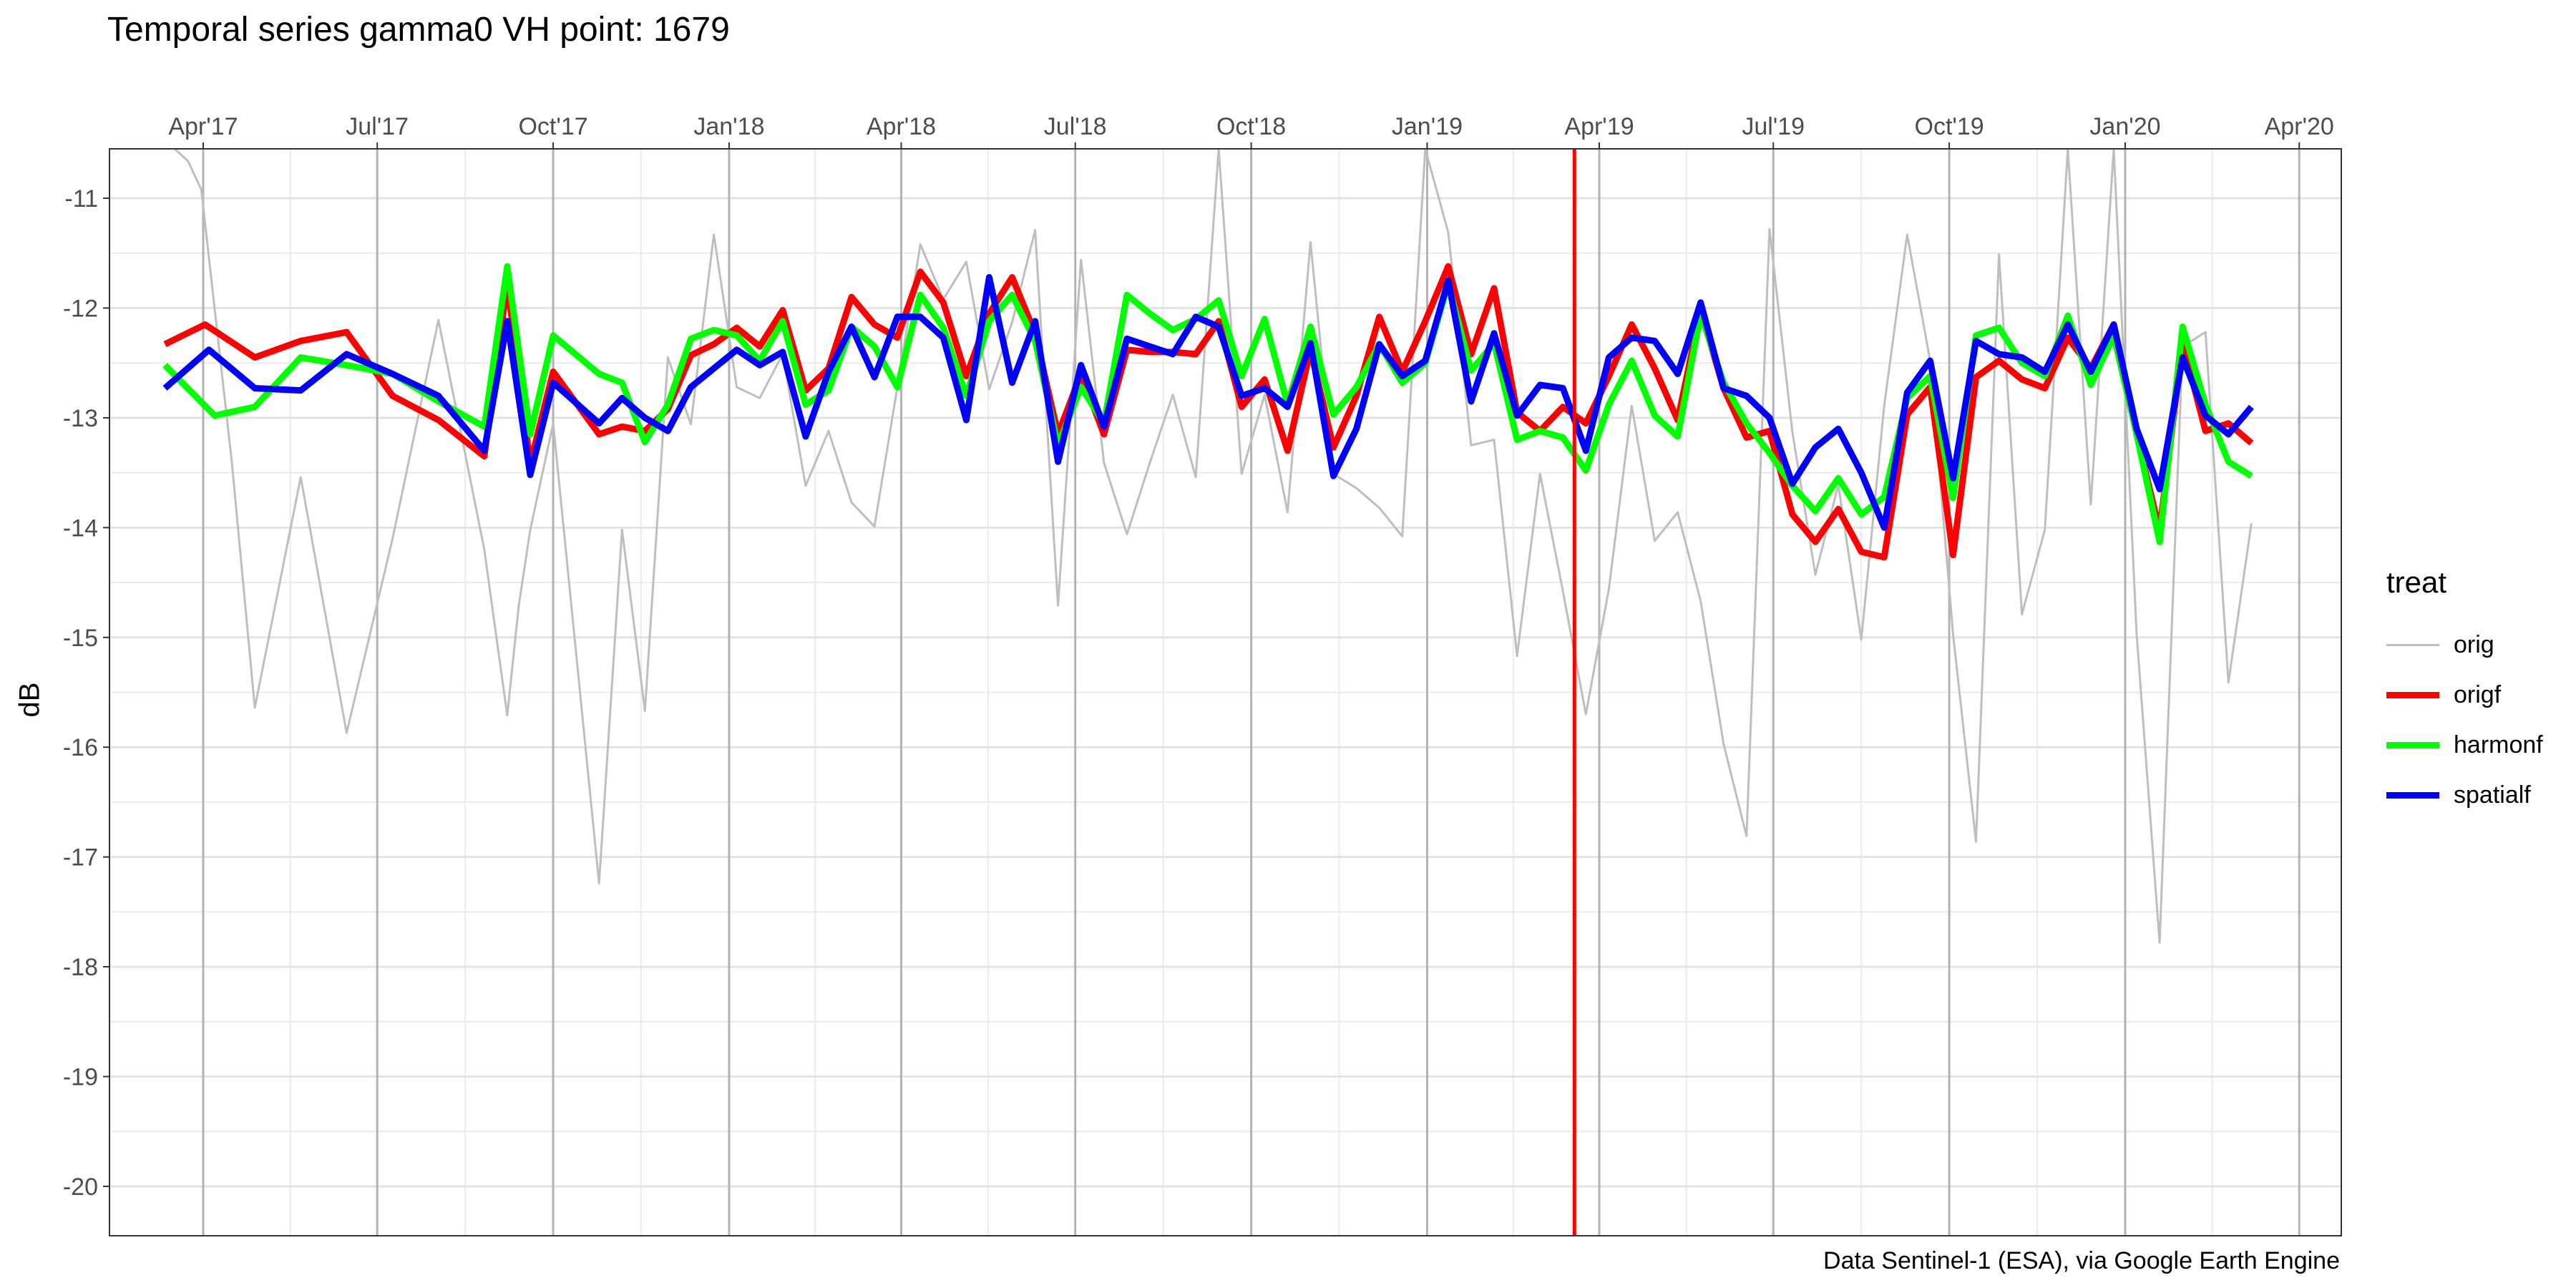  What do you see at coordinates (901, 126) in the screenshot?
I see `x-tick-label: Apr'18` at bounding box center [901, 126].